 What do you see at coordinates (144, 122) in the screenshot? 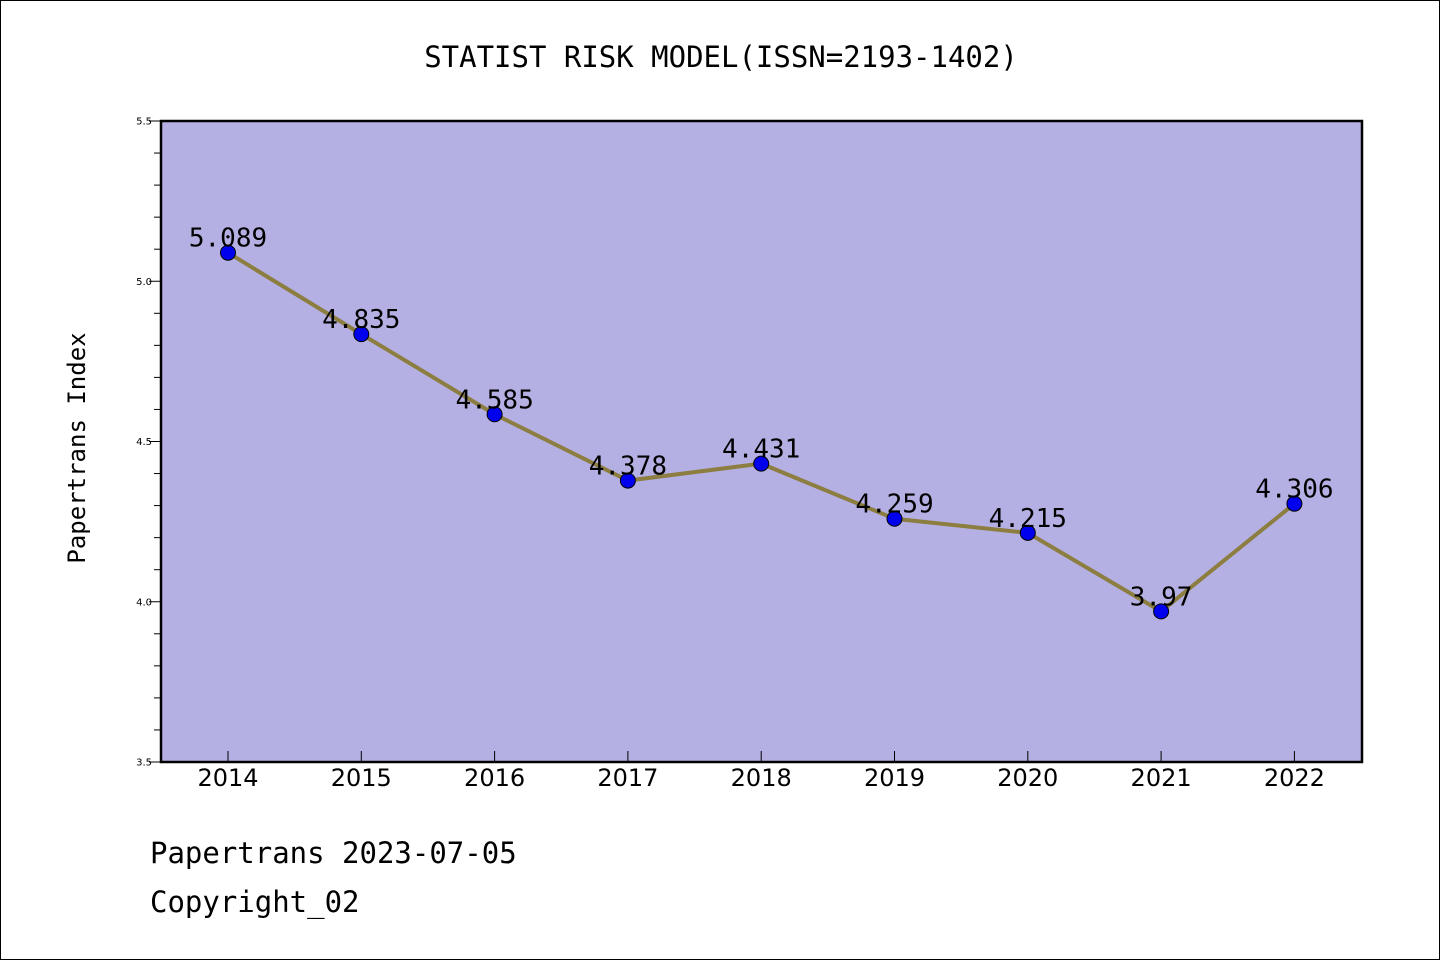
I see `y-tick-label: 5.5` at bounding box center [144, 122].